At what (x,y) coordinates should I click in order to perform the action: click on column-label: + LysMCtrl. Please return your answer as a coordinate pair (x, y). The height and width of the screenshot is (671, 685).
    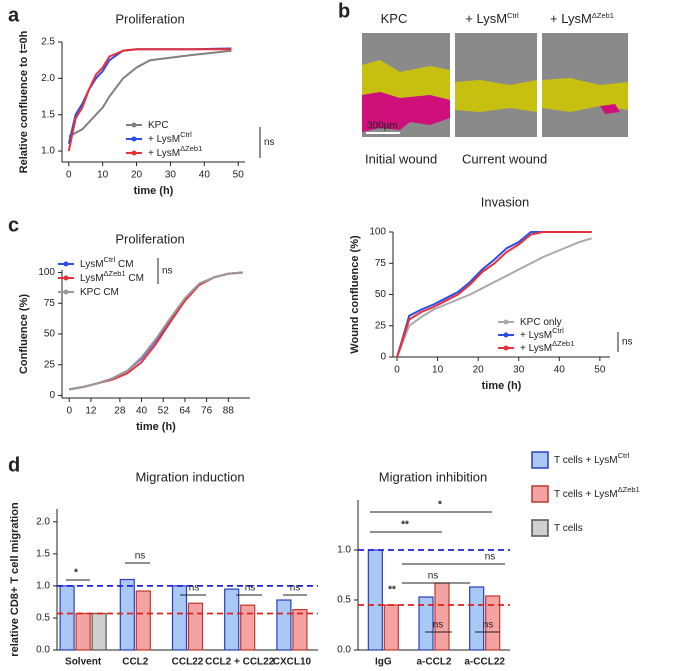
    Looking at the image, I should click on (492, 18).